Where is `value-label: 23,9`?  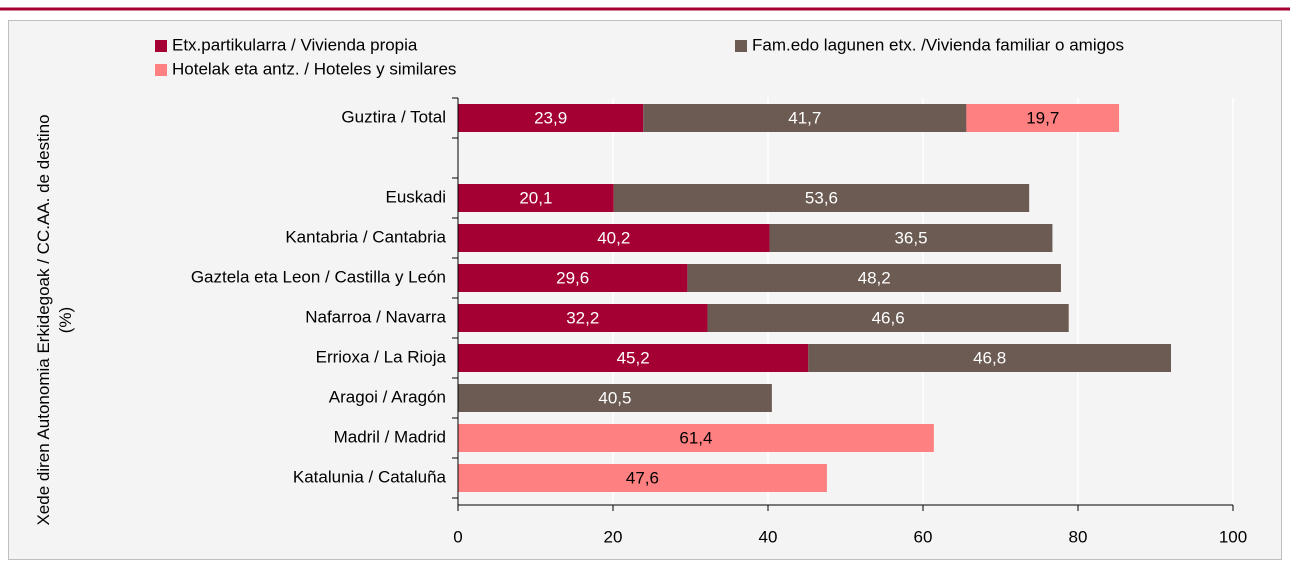 value-label: 23,9 is located at coordinates (550, 117).